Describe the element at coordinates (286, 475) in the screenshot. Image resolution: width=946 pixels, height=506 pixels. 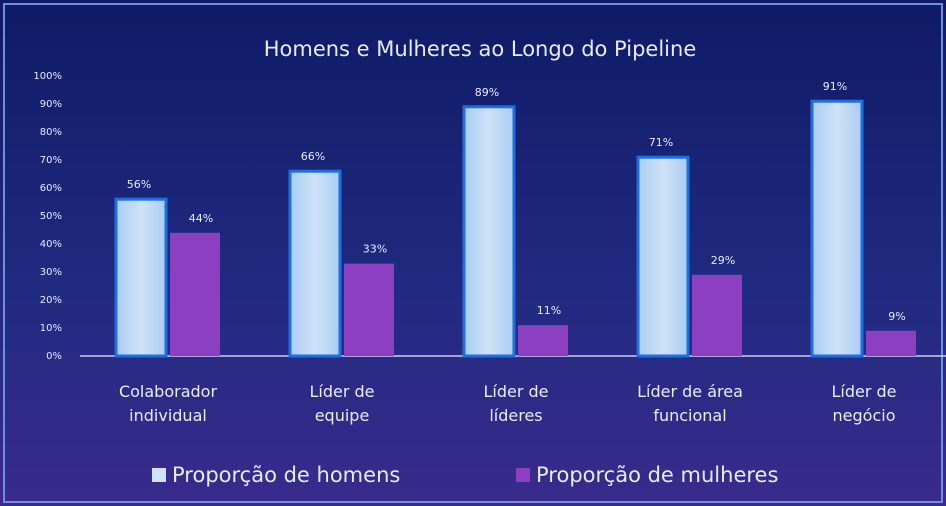
I see `legend-label: Proporção de homens` at that location.